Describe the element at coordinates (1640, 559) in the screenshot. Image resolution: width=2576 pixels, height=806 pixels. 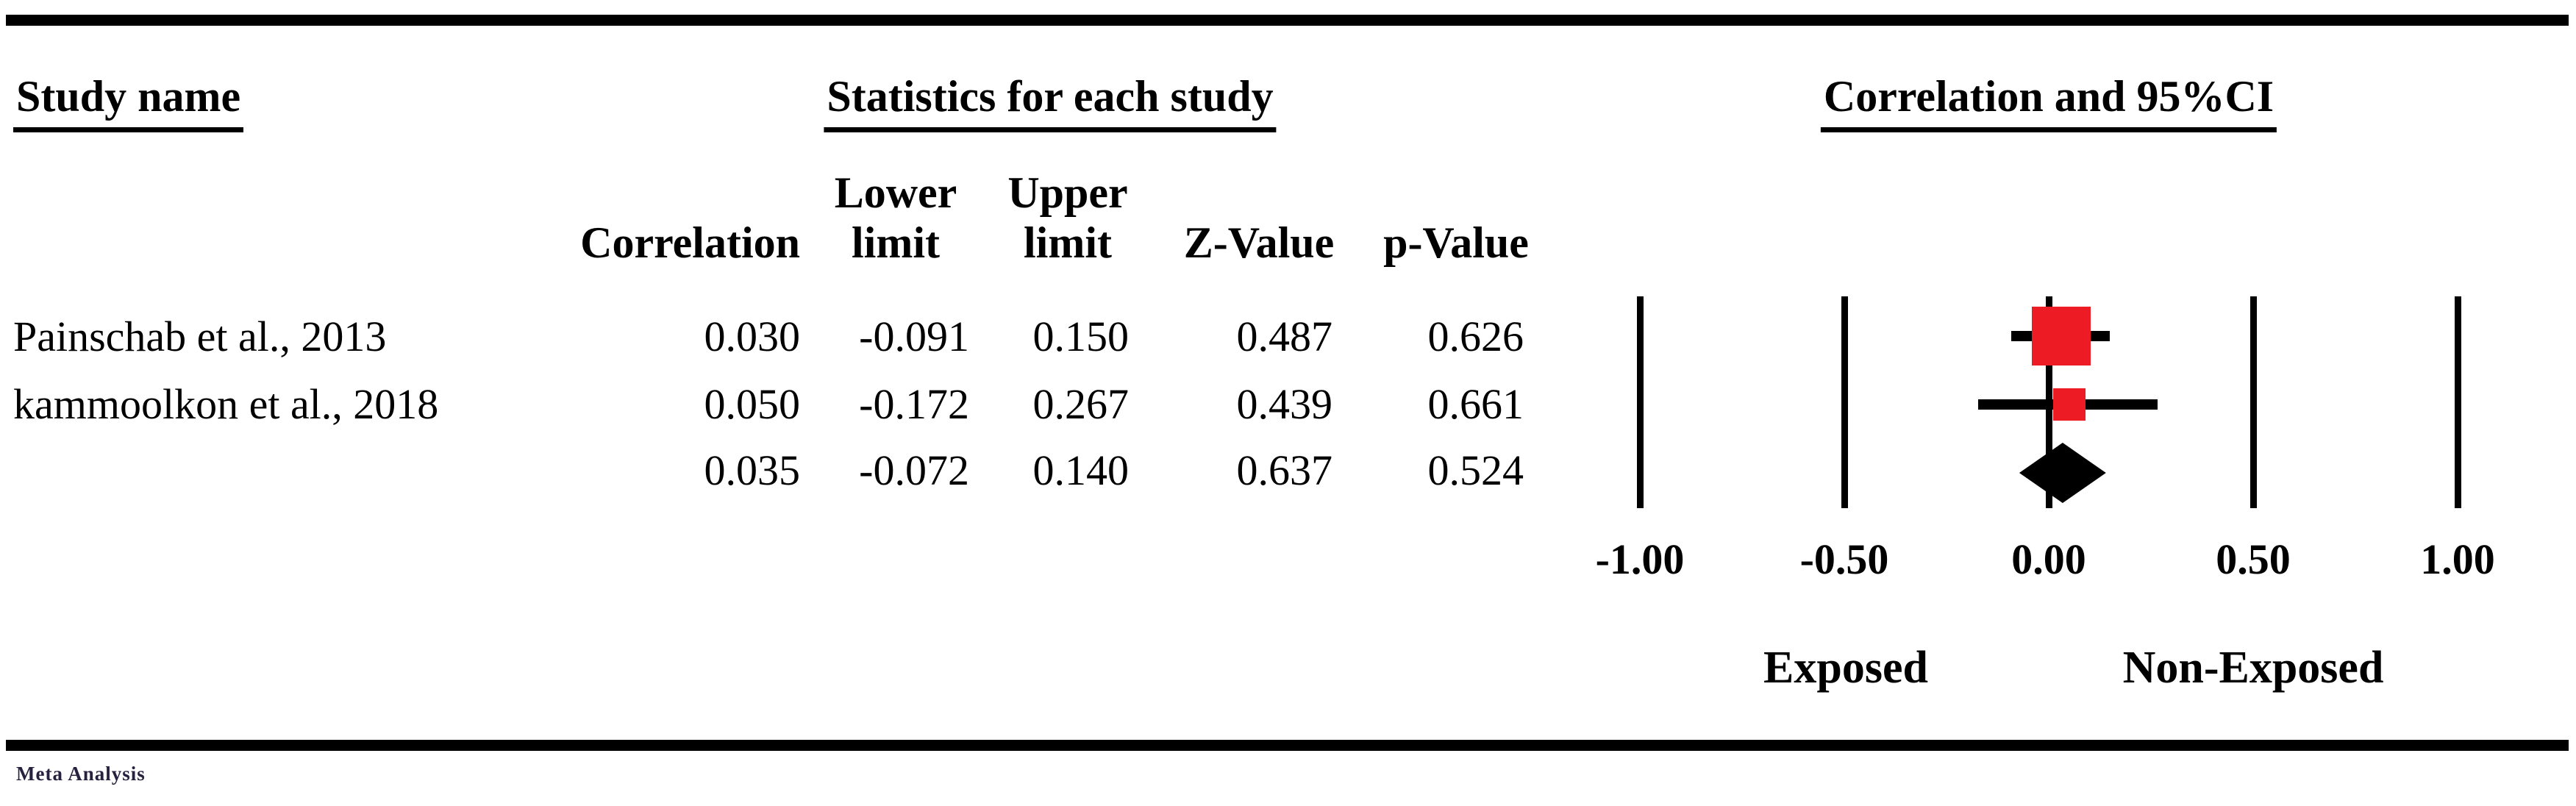
I see `axis-tick-label: -1.00` at that location.